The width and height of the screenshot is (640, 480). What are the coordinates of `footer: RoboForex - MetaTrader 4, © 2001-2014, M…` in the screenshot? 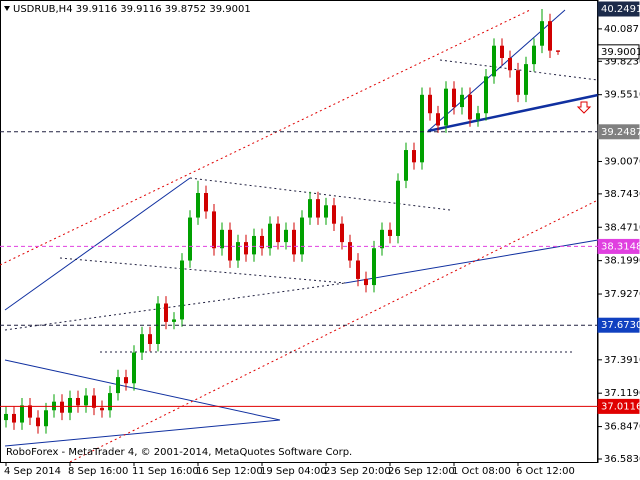 It's located at (179, 452).